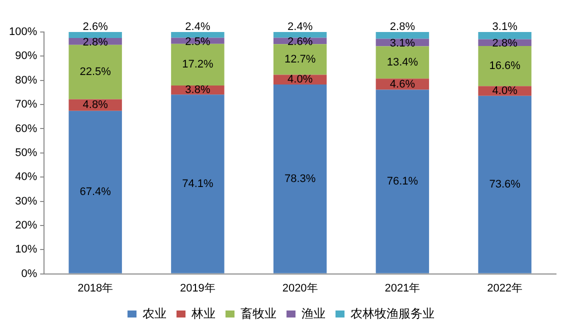 This screenshot has height=334, width=576. I want to click on data-label: 74.1%, so click(198, 184).